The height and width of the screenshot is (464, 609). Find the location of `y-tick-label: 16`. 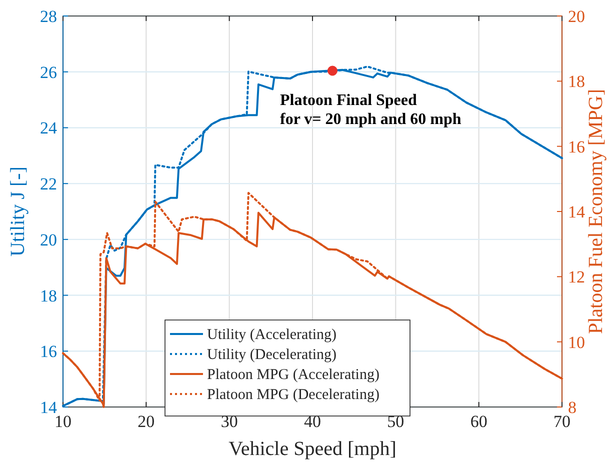

y-tick-label: 16 is located at coordinates (48, 352).